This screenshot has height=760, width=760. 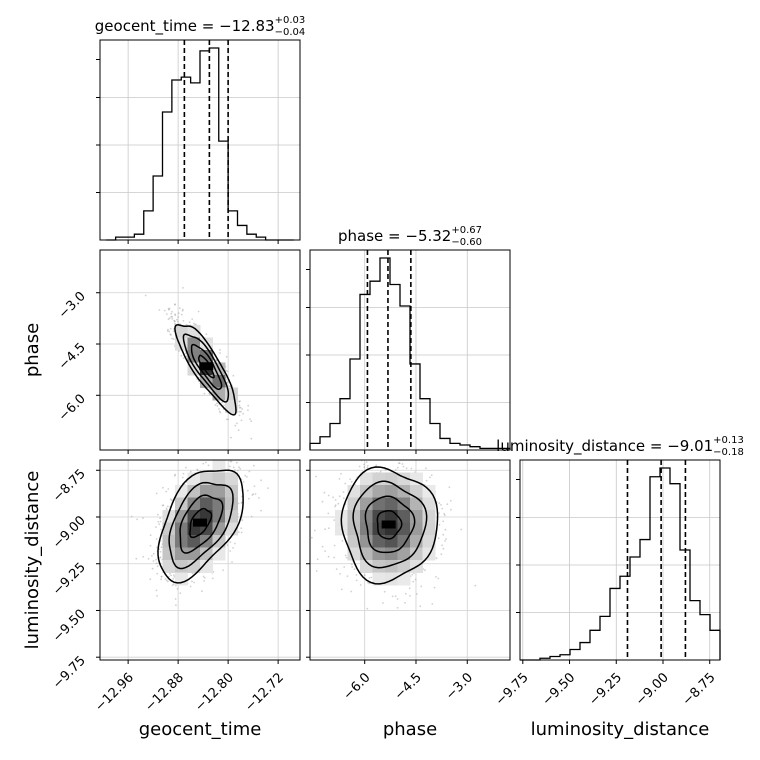 I want to click on hist-outline-geocent-time, so click(x=200, y=144).